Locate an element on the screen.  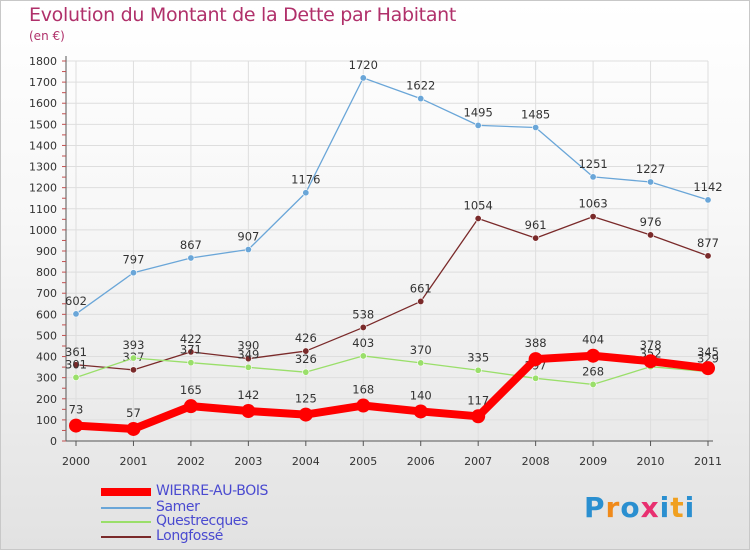
data-label: 301 is located at coordinates (76, 364).